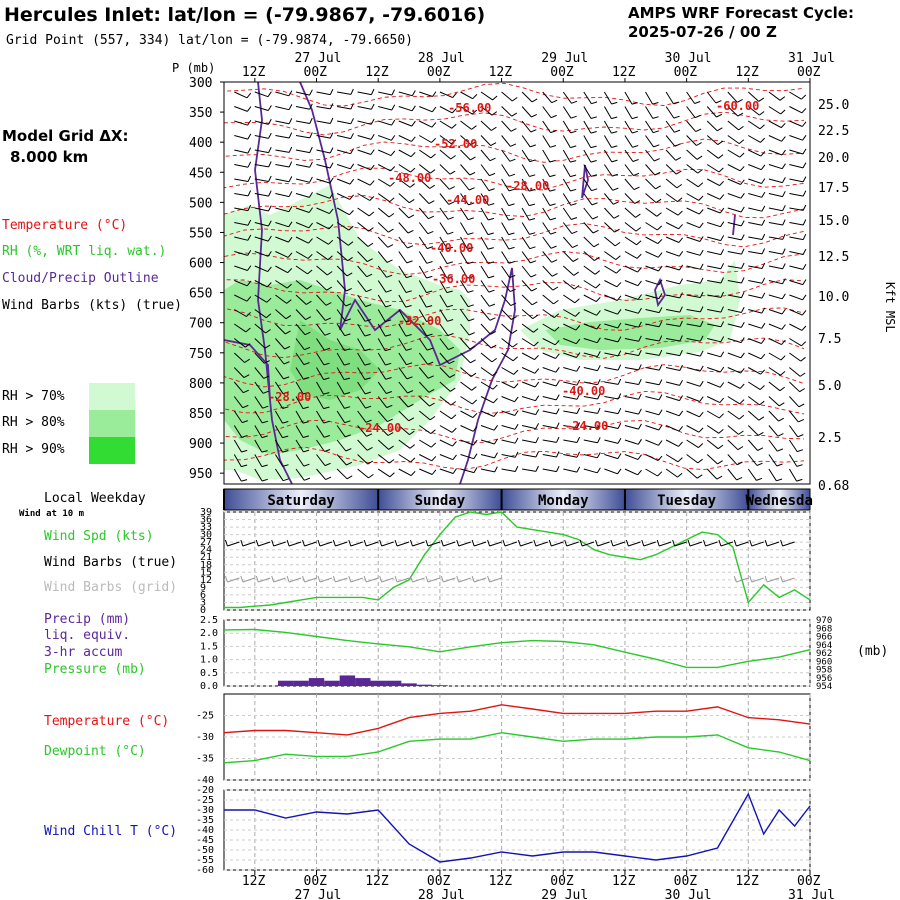 This screenshot has height=900, width=900. I want to click on temperature-tick-label: -25, so click(205, 716).